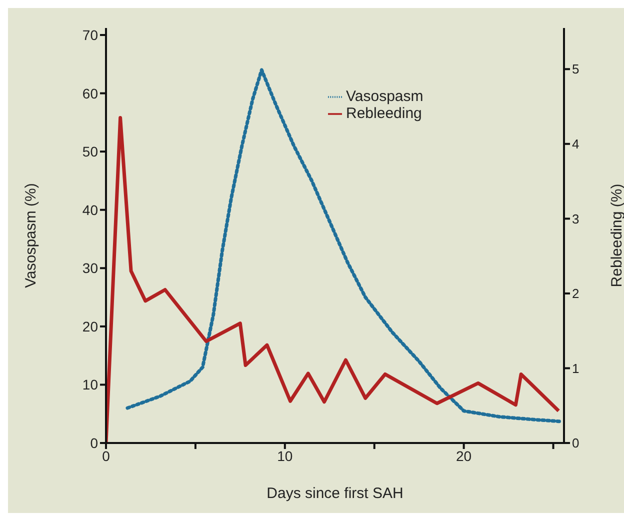 The image size is (624, 525). Describe the element at coordinates (385, 96) in the screenshot. I see `legend-label: Vasospasm` at that location.